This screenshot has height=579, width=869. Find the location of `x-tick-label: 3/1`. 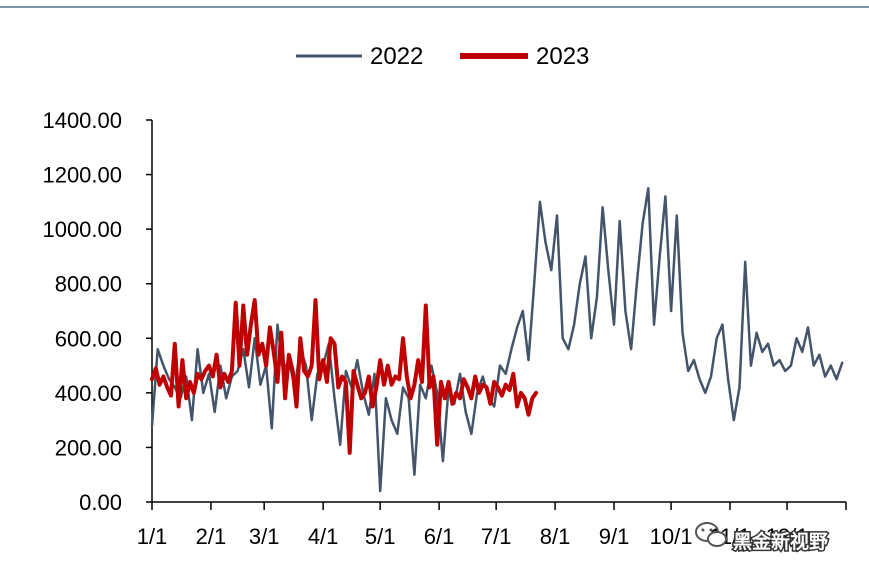

x-tick-label: 3/1 is located at coordinates (264, 536).